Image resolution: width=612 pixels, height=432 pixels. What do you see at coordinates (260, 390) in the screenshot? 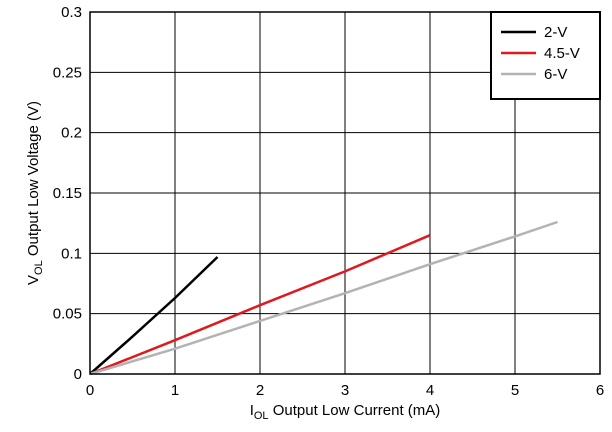
I see `x-tick-label: 2` at bounding box center [260, 390].